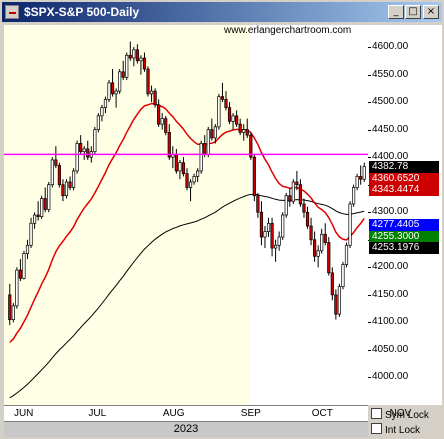 The height and width of the screenshot is (439, 444). I want to click on int-lock-option: Int Lock, so click(395, 429).